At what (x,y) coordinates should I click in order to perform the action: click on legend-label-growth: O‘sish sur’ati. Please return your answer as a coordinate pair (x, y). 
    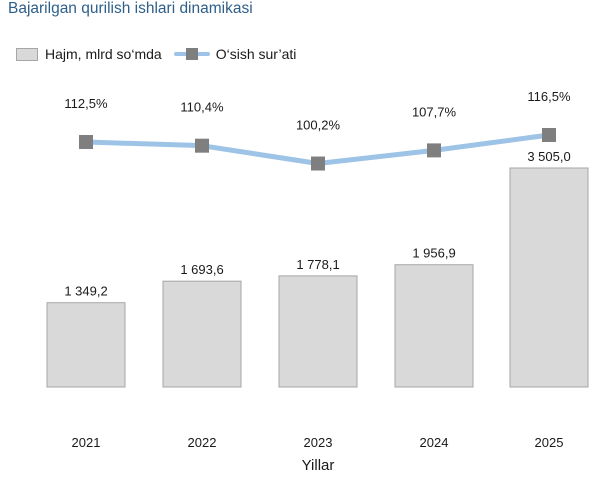
    Looking at the image, I should click on (256, 54).